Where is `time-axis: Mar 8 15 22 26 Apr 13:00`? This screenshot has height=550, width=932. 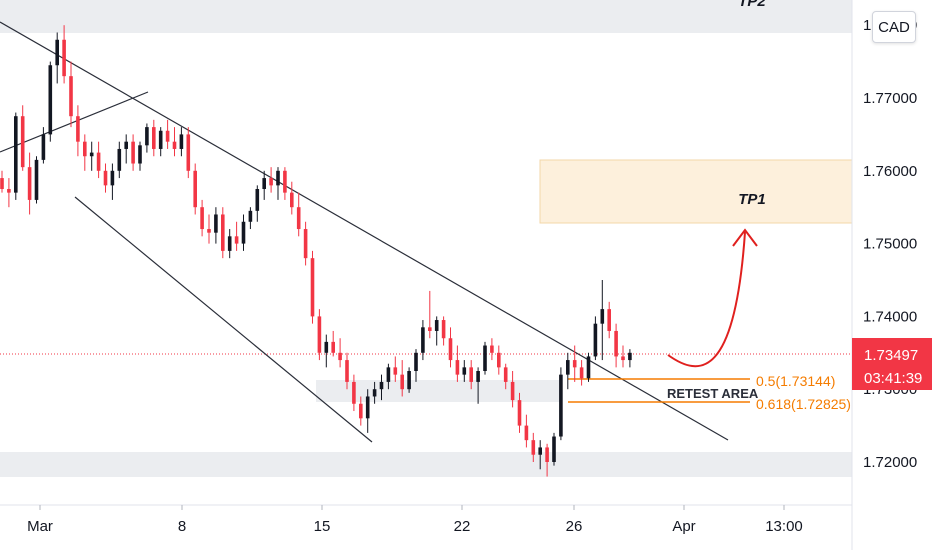 time-axis: Mar 8 15 22 26 Apr 13:00 is located at coordinates (415, 520).